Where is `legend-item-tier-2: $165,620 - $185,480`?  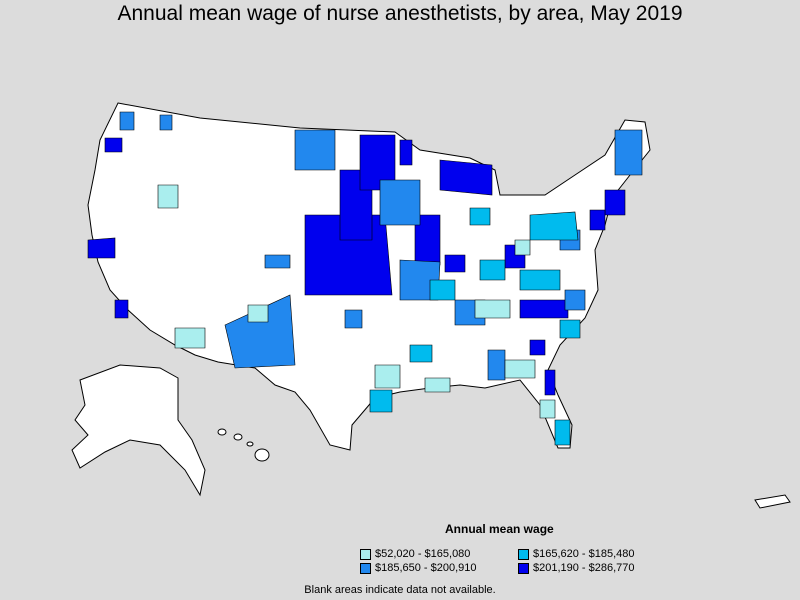 legend-item-tier-2: $165,620 - $185,480 is located at coordinates (576, 554).